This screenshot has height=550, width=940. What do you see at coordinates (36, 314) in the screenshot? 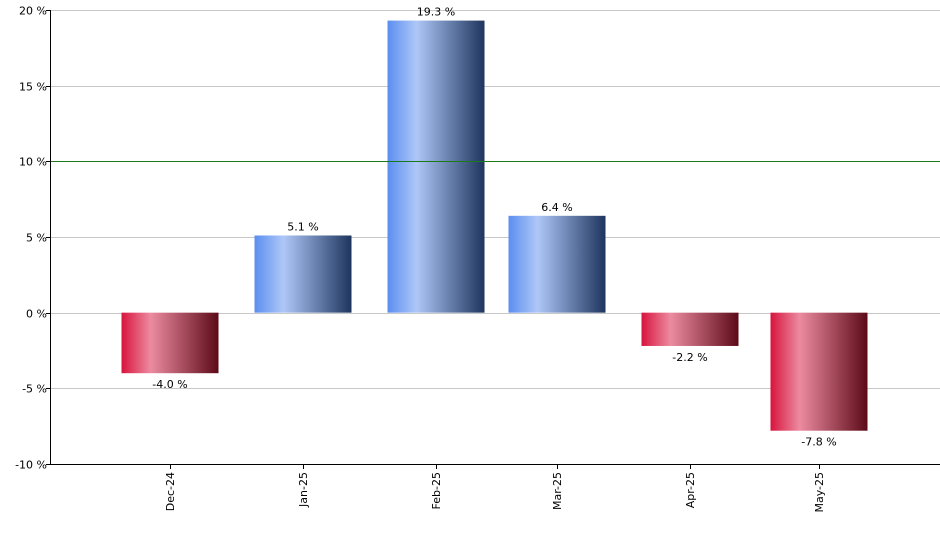
I see `y-tick-label: 0 %` at bounding box center [36, 314].